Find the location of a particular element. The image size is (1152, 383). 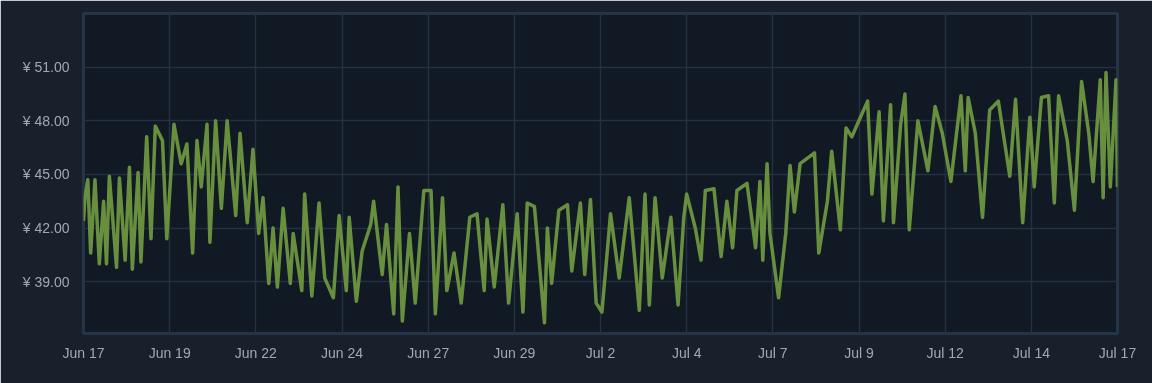

y-tick-label: ¥ 39.00 is located at coordinates (45, 281).